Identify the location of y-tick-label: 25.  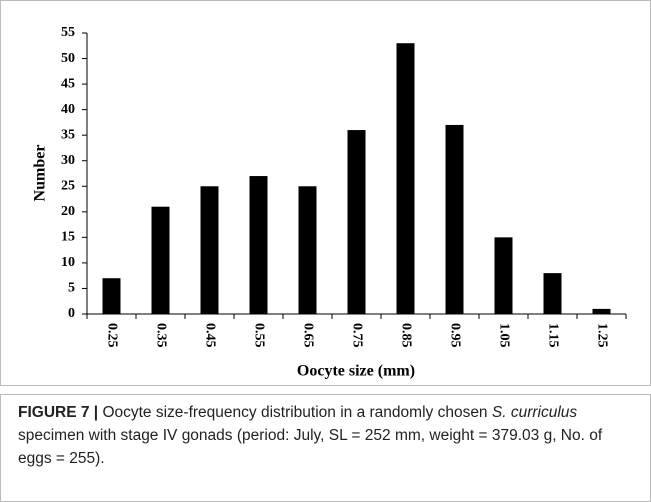
(68, 185).